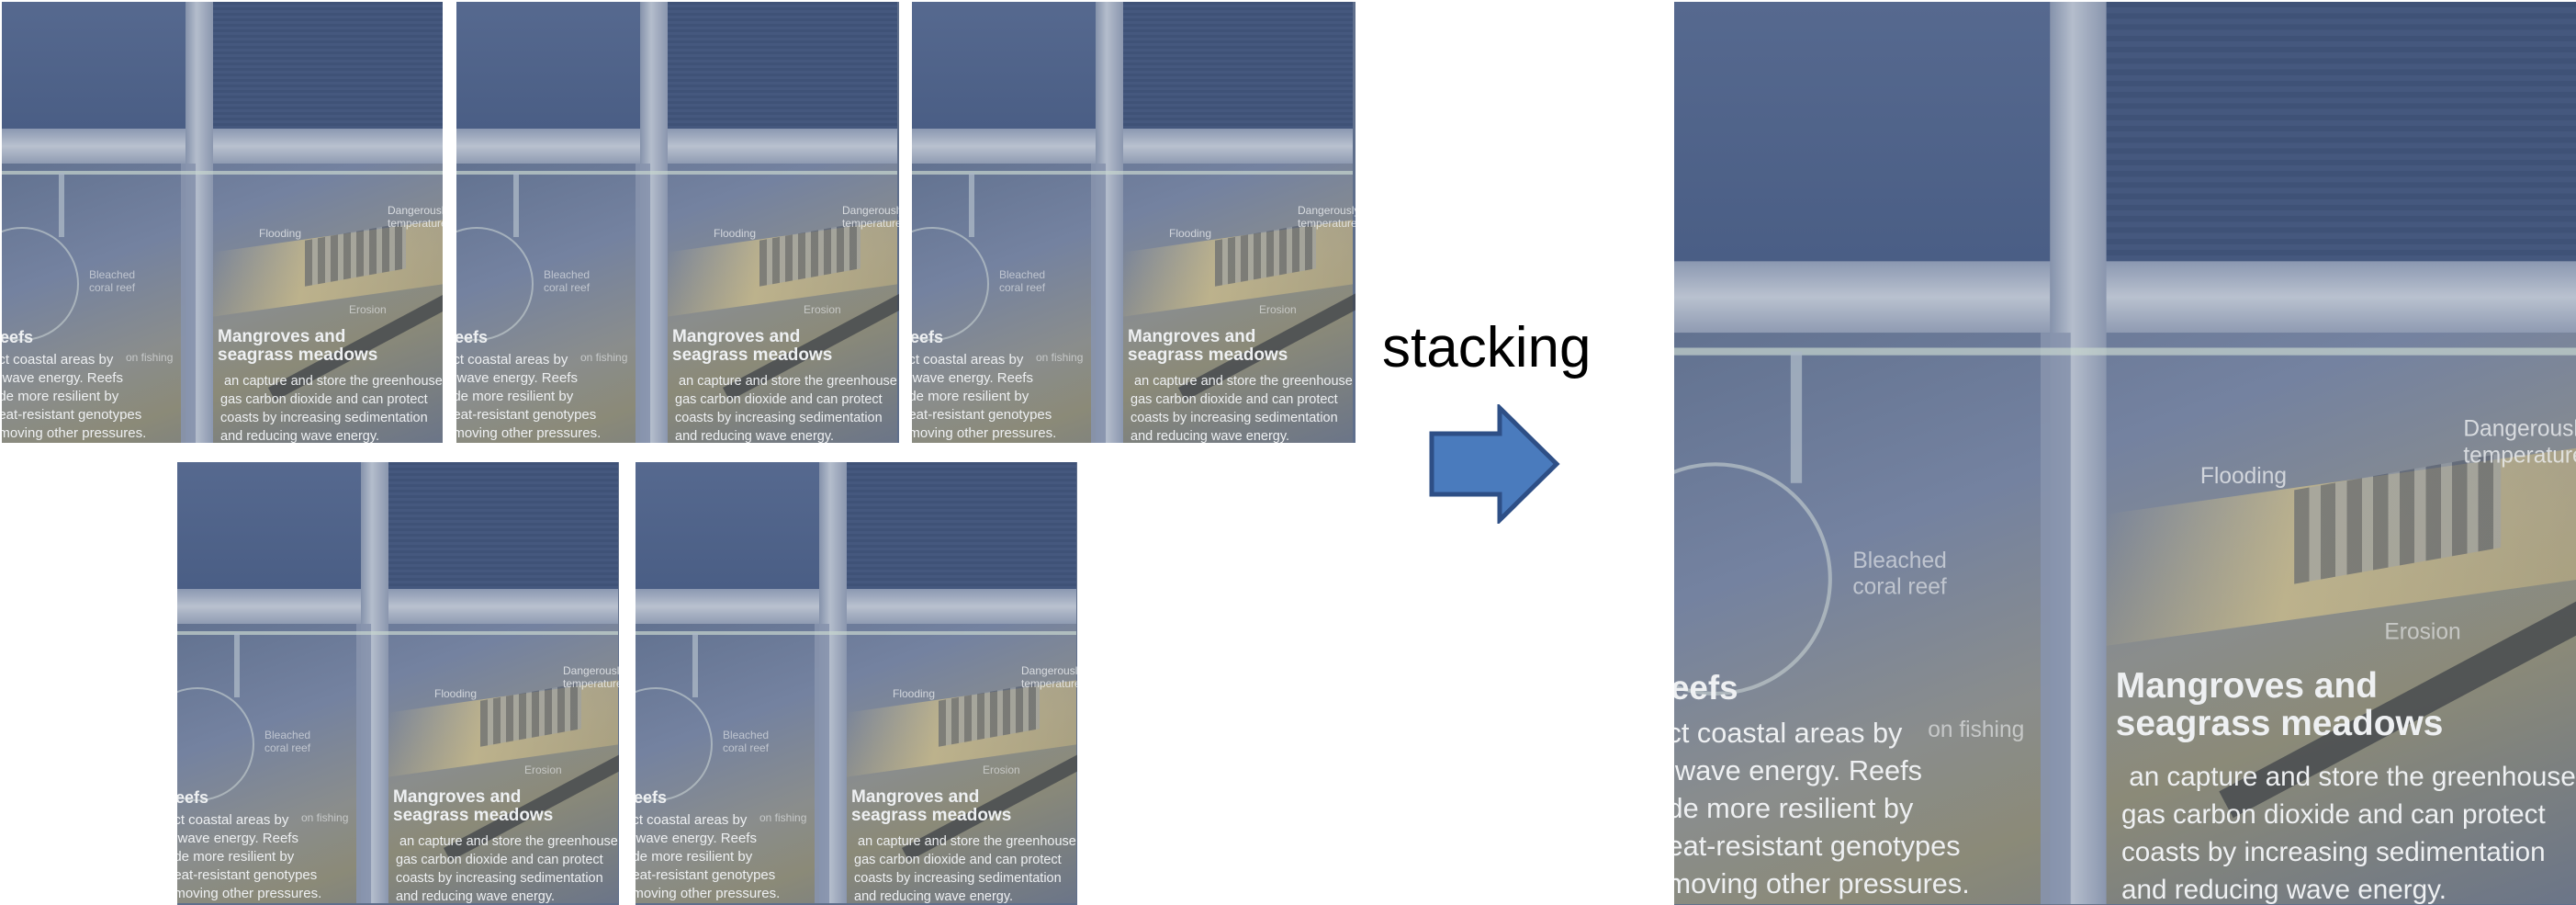 Image resolution: width=2576 pixels, height=905 pixels. Describe the element at coordinates (1817, 847) in the screenshot. I see `reefs-line: heat-resistant genotypes` at that location.